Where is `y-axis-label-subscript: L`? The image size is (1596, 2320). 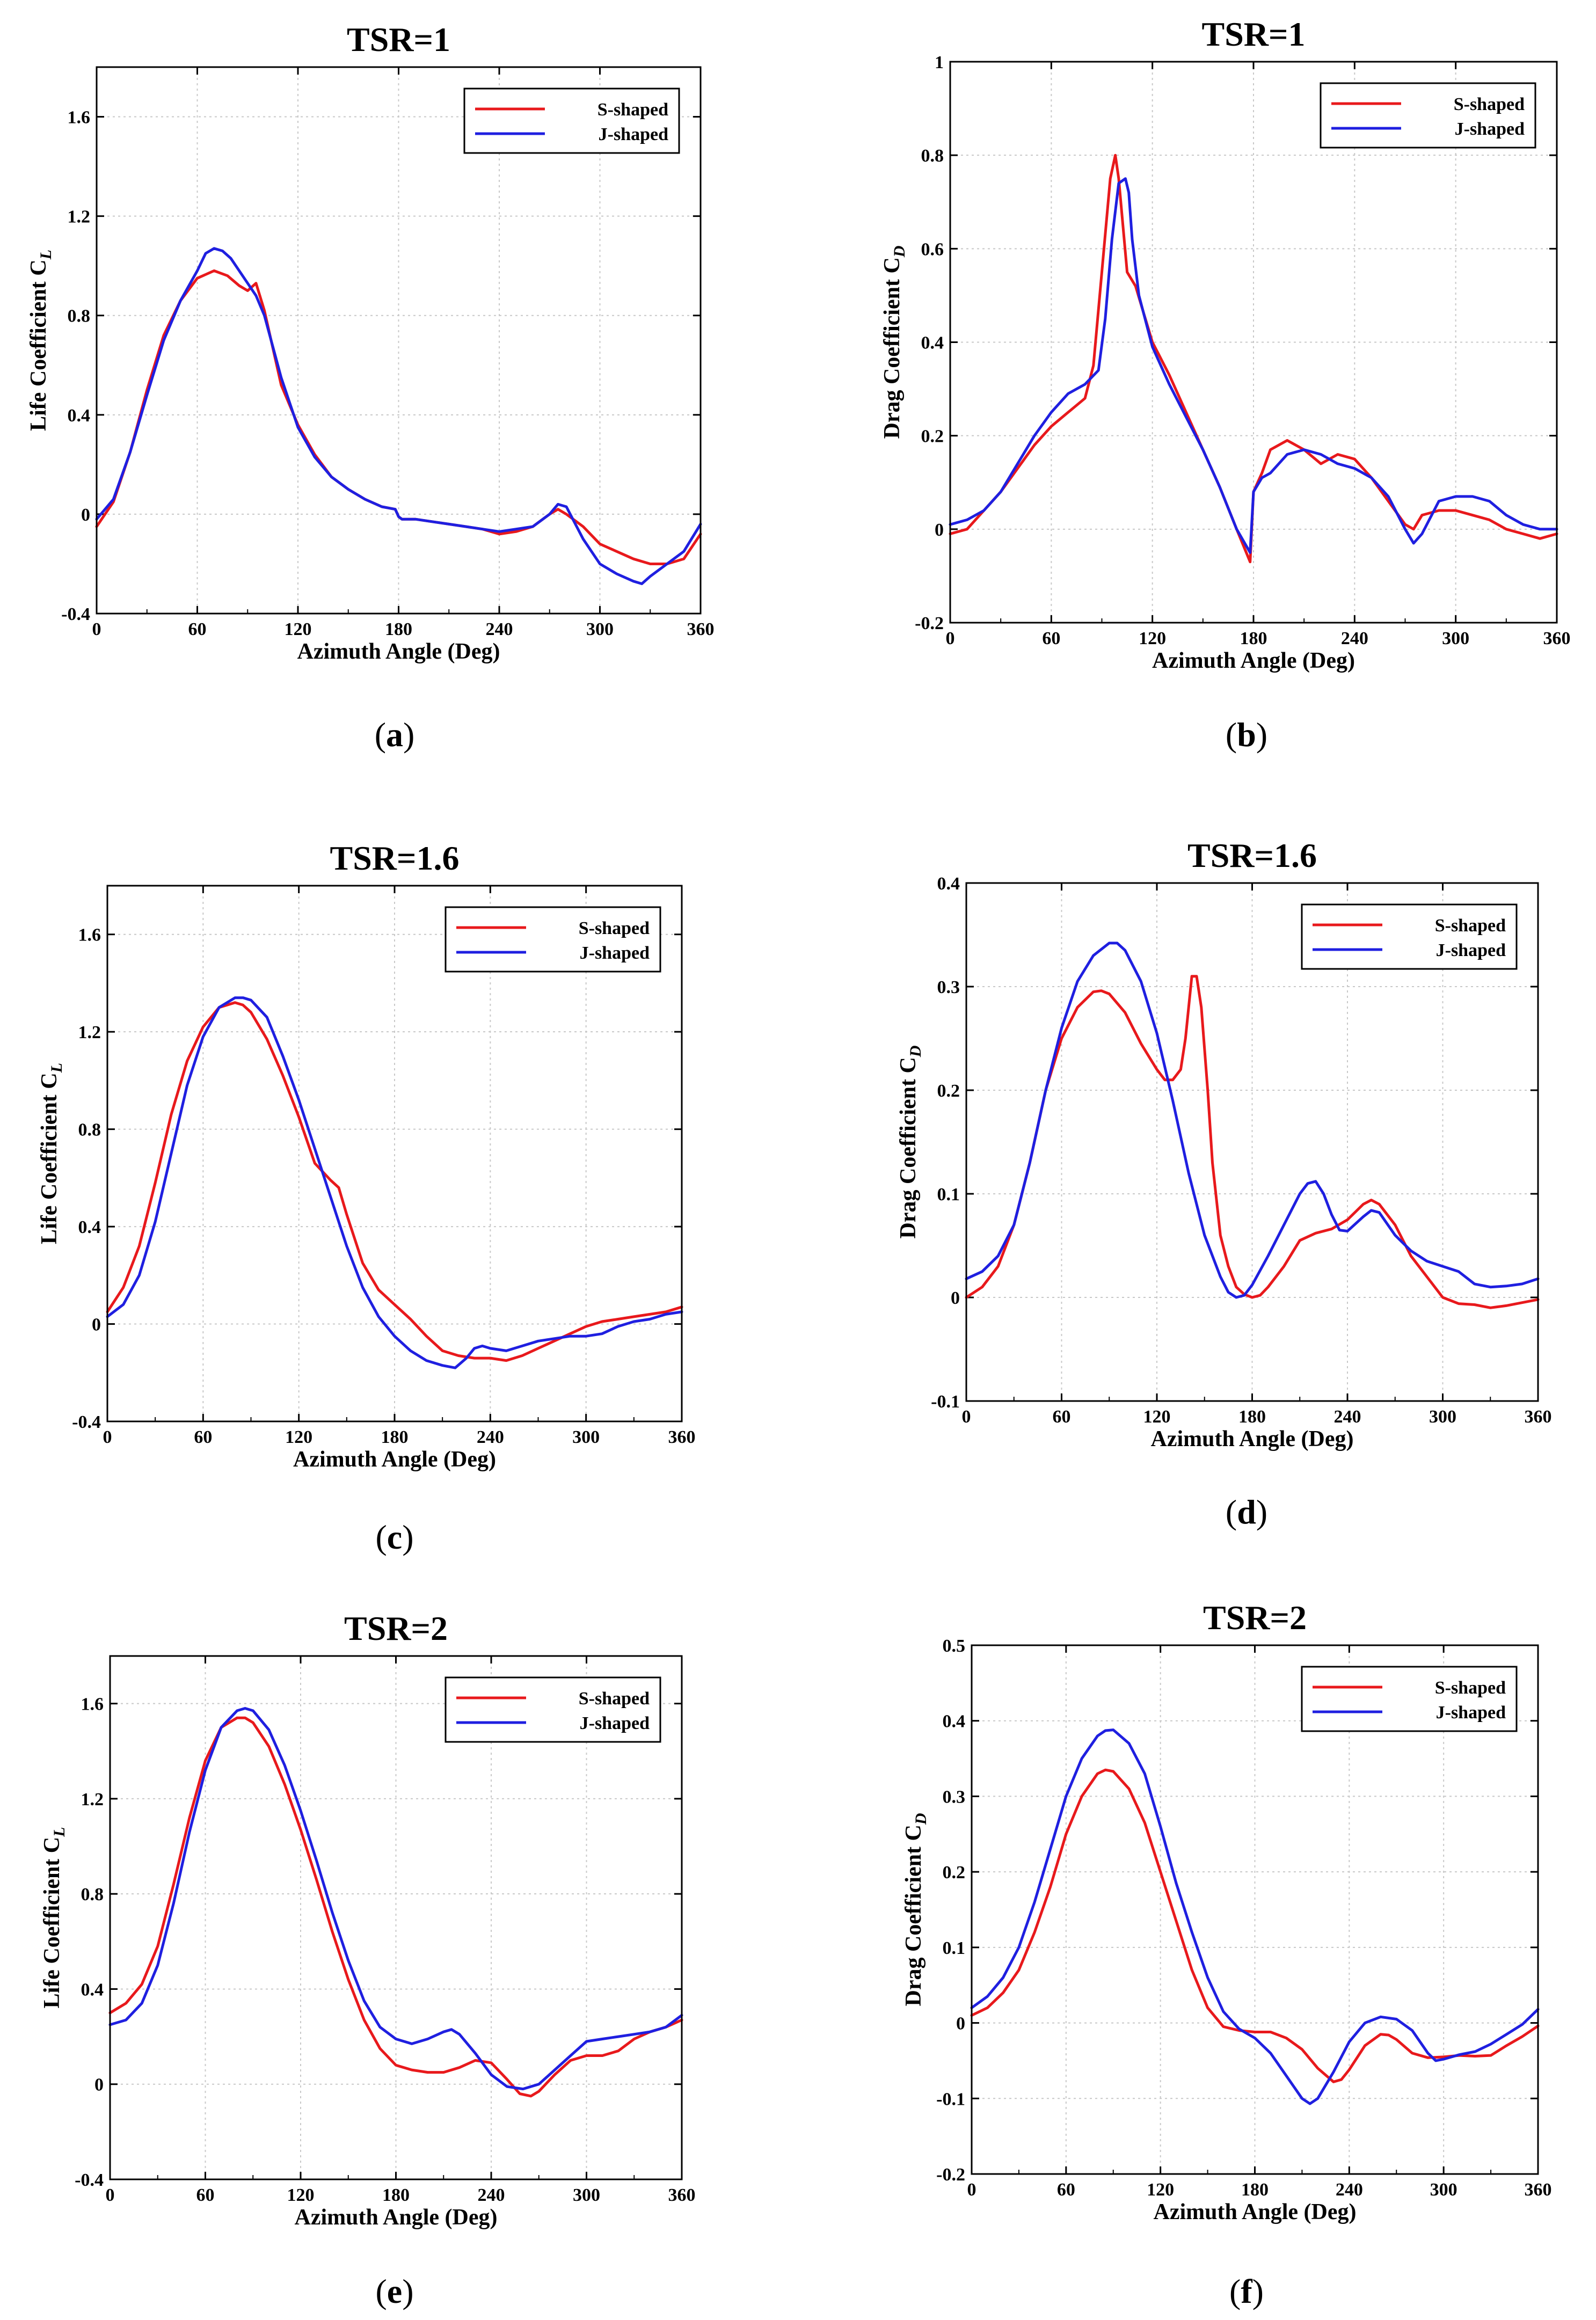
y-axis-label-subscript: L is located at coordinates (59, 1832).